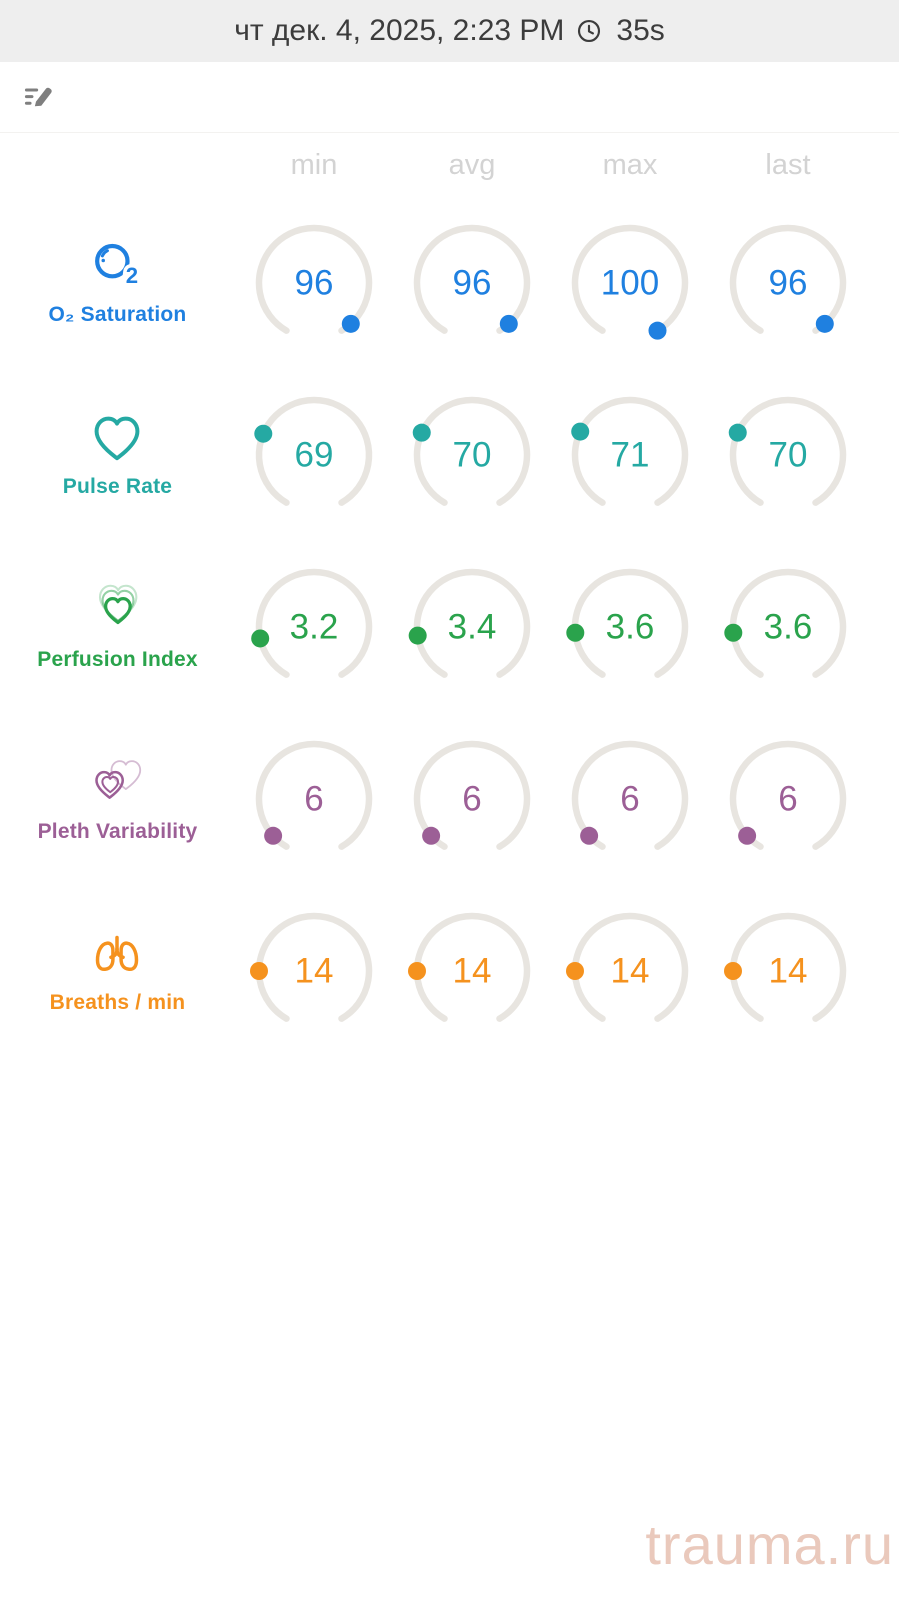 Image resolution: width=899 pixels, height=1599 pixels. I want to click on metric-header-perfusion-index: Perfusion Index, so click(117, 627).